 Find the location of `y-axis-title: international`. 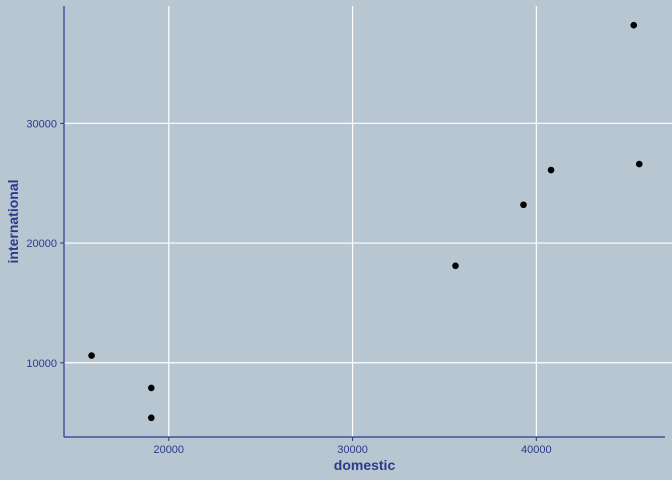

y-axis-title: international is located at coordinates (13, 221).